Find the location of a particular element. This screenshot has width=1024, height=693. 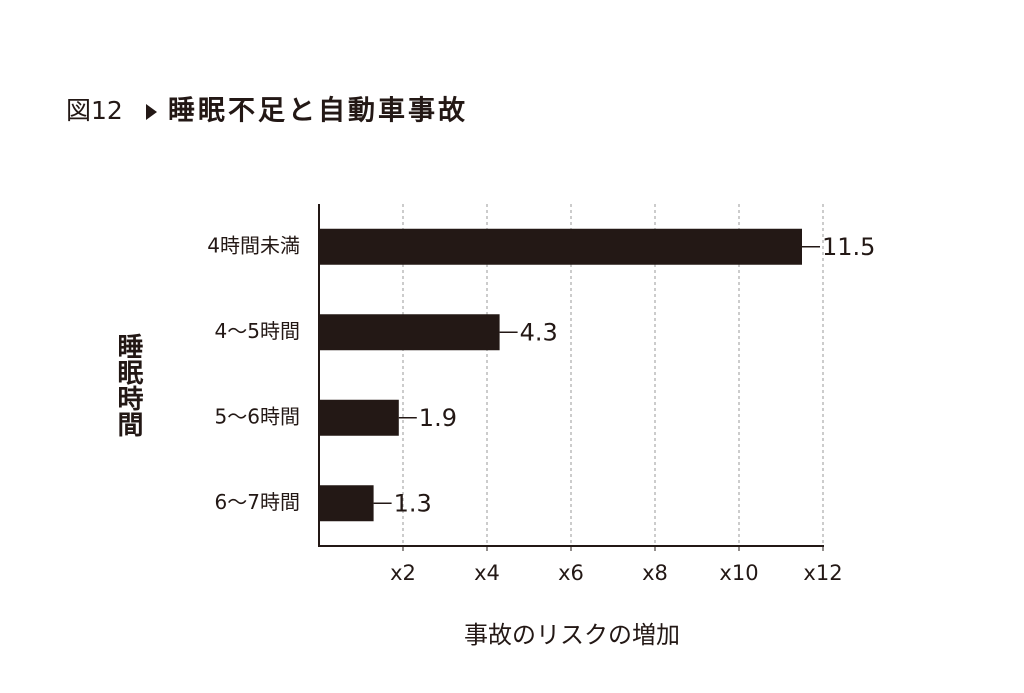

x-tick-label: x6 is located at coordinates (571, 573).